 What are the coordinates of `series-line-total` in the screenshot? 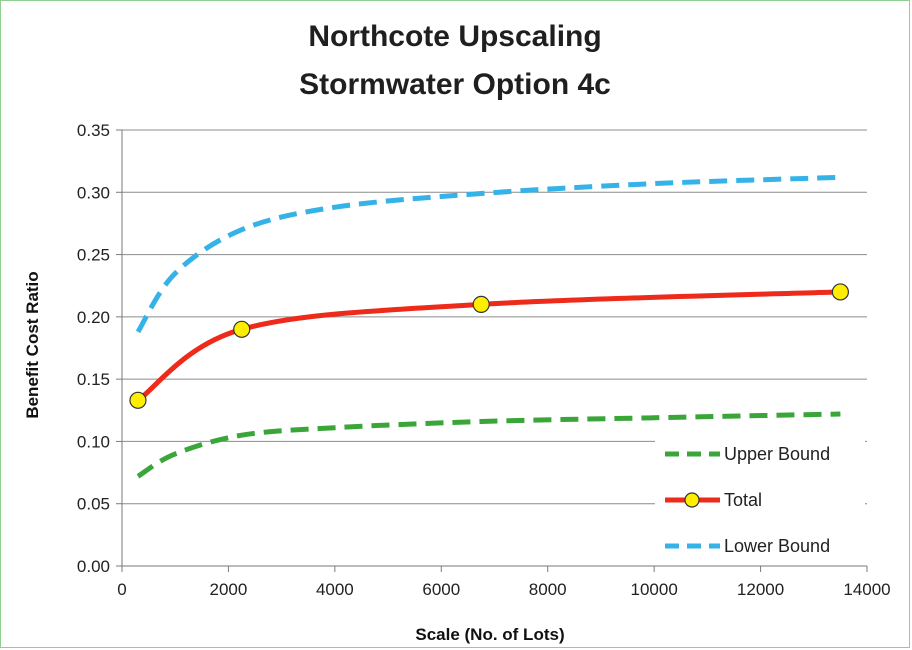 It's located at (488, 346).